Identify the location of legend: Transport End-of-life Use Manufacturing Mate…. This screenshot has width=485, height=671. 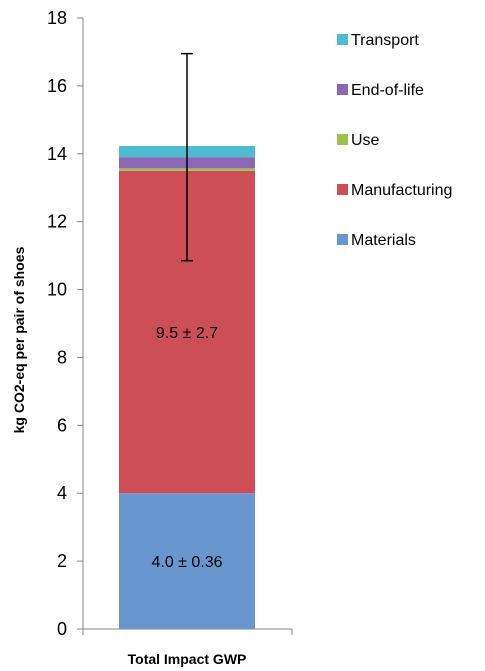
(394, 140).